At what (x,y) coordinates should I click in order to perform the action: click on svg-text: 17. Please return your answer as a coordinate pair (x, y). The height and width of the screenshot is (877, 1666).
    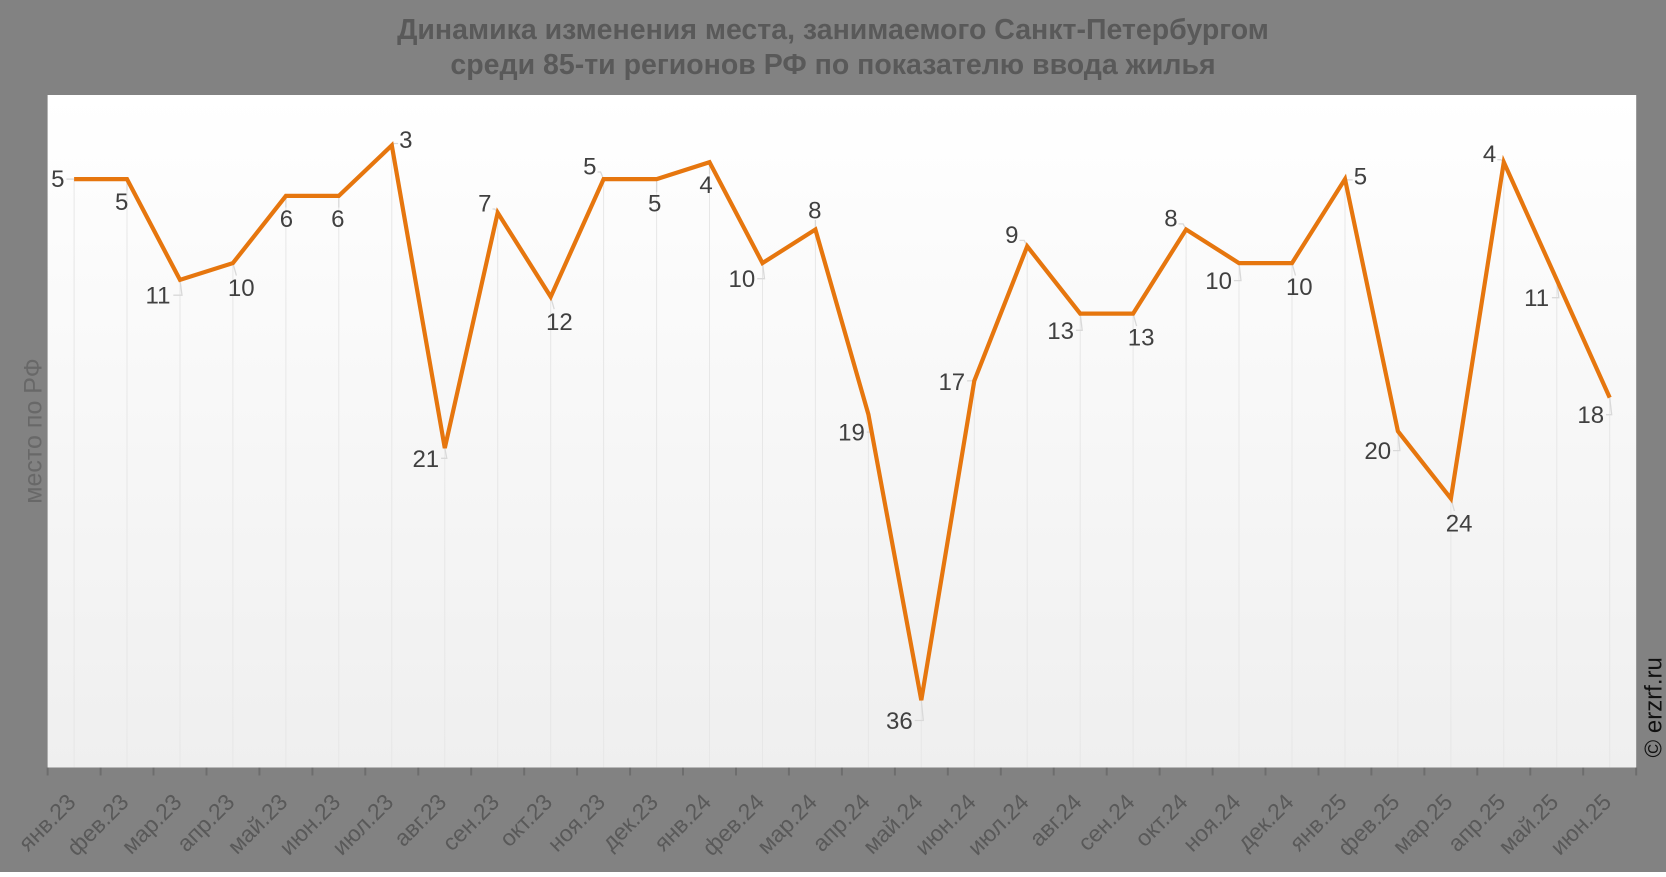
    Looking at the image, I should click on (951, 382).